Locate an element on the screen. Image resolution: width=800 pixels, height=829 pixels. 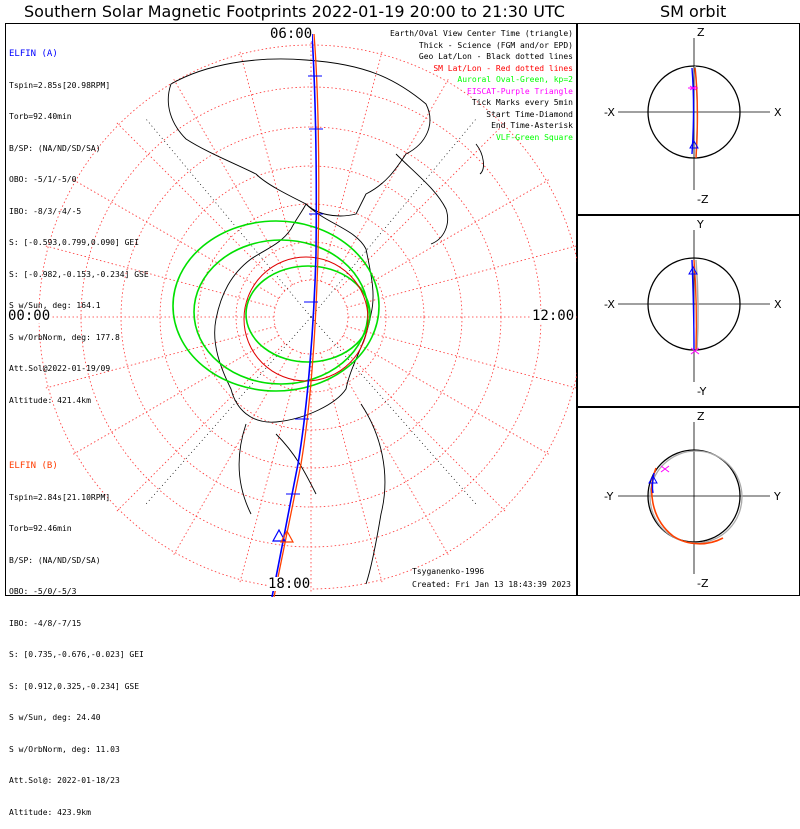
orbit-panel-yz: Z -Z -Y Y is located at coordinates (688, 501).